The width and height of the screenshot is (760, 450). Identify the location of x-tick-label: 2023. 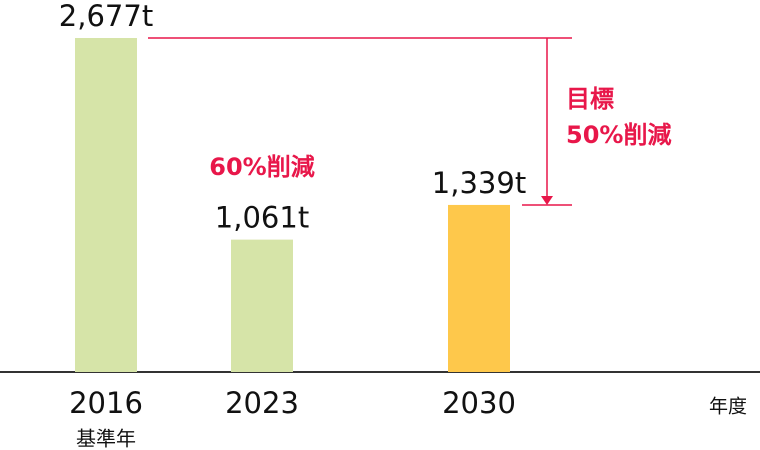
(262, 403).